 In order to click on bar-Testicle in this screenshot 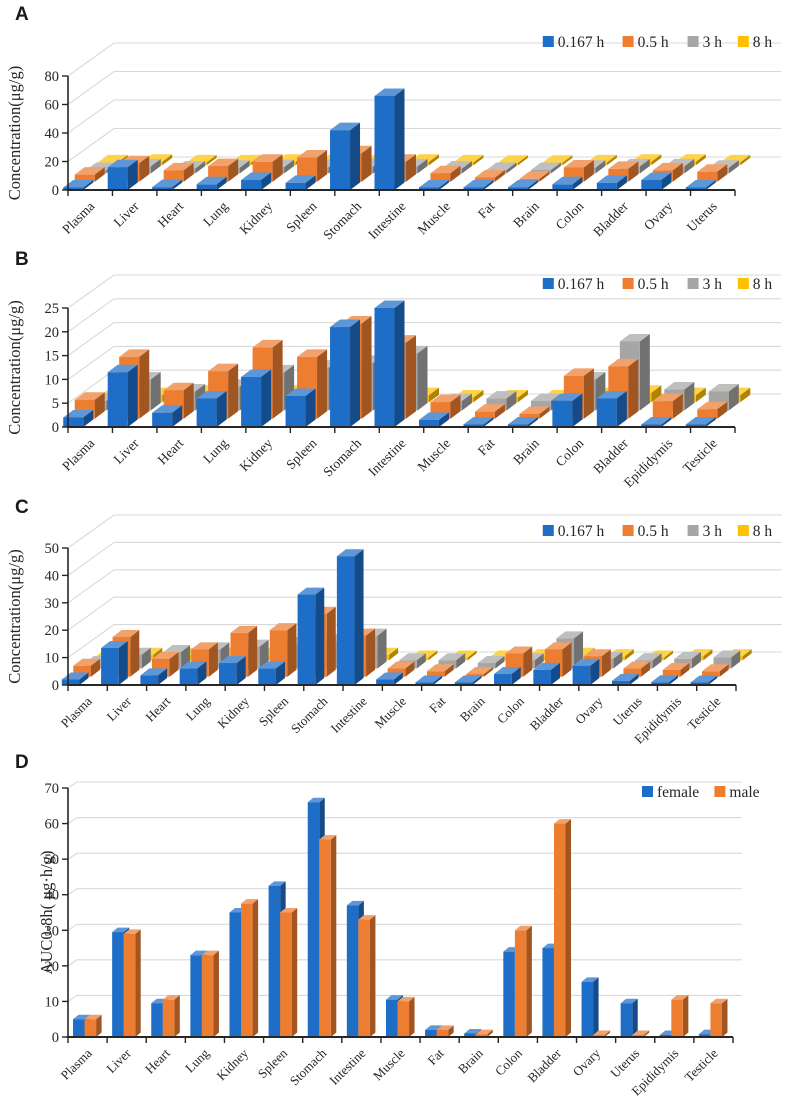, I will do `click(716, 1020)`.